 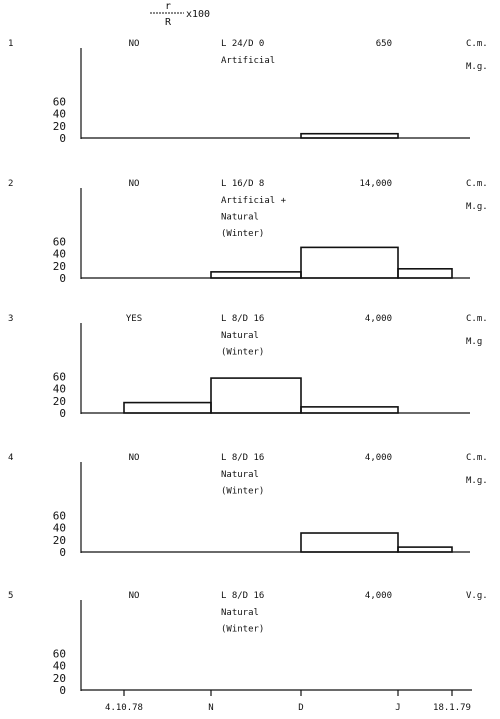 What do you see at coordinates (254, 201) in the screenshot?
I see `light-label: Artificial +` at bounding box center [254, 201].